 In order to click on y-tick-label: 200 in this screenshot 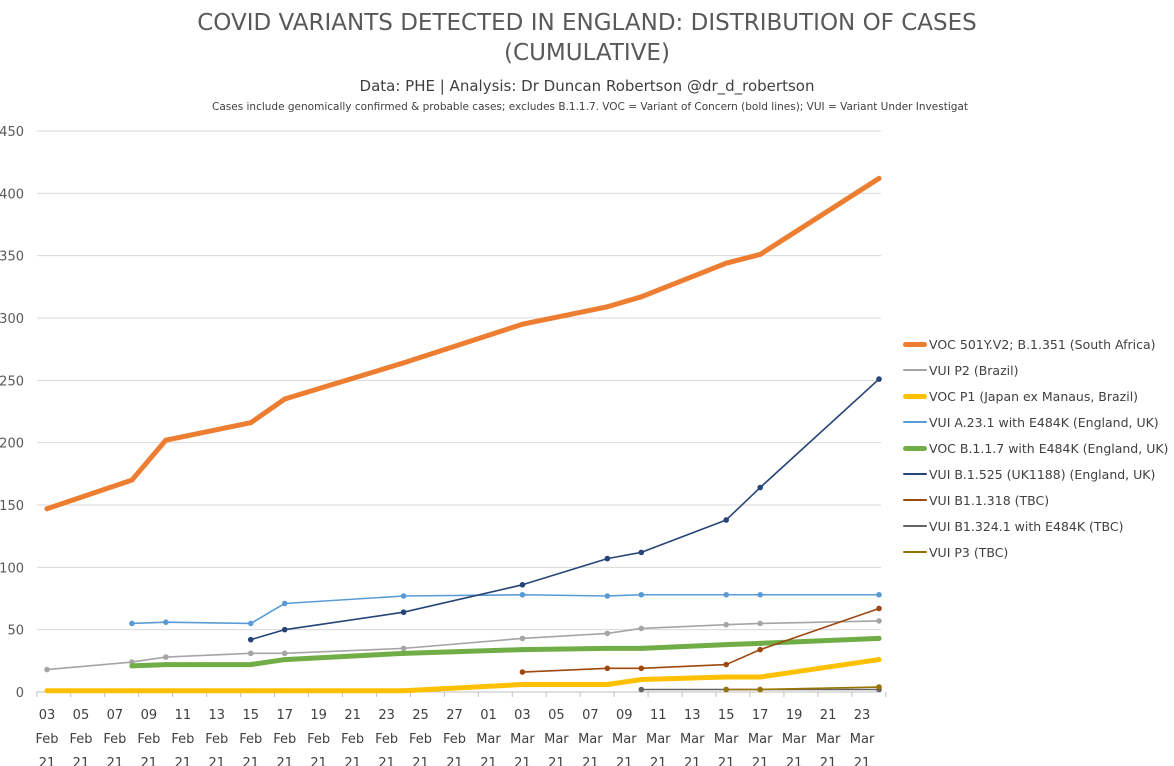, I will do `click(12, 444)`.